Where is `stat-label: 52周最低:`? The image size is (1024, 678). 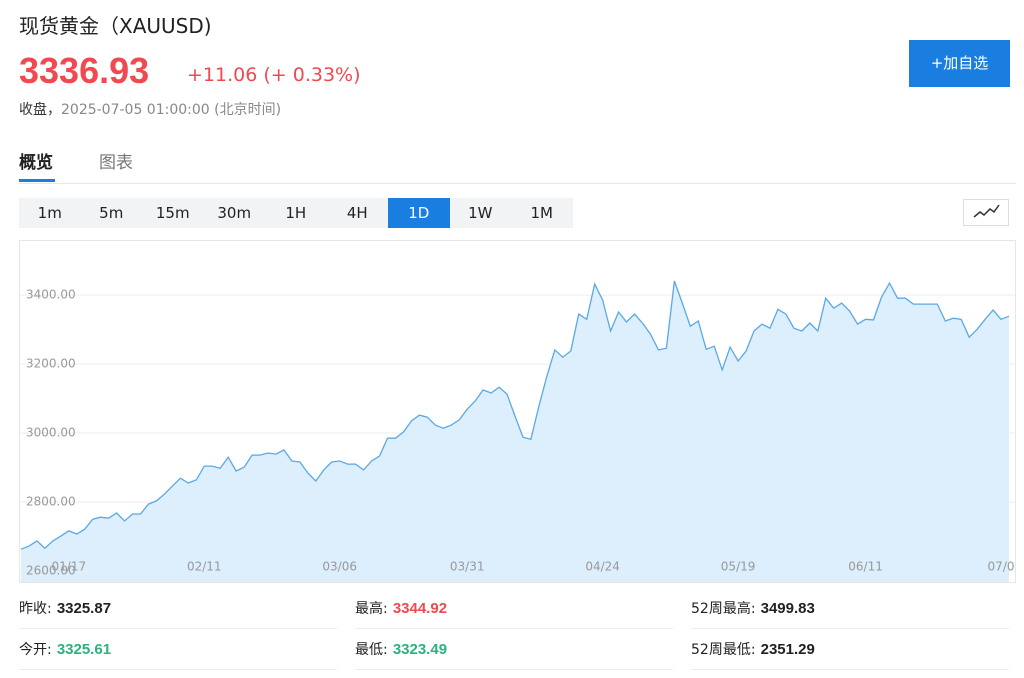
stat-label: 52周最低: is located at coordinates (723, 650).